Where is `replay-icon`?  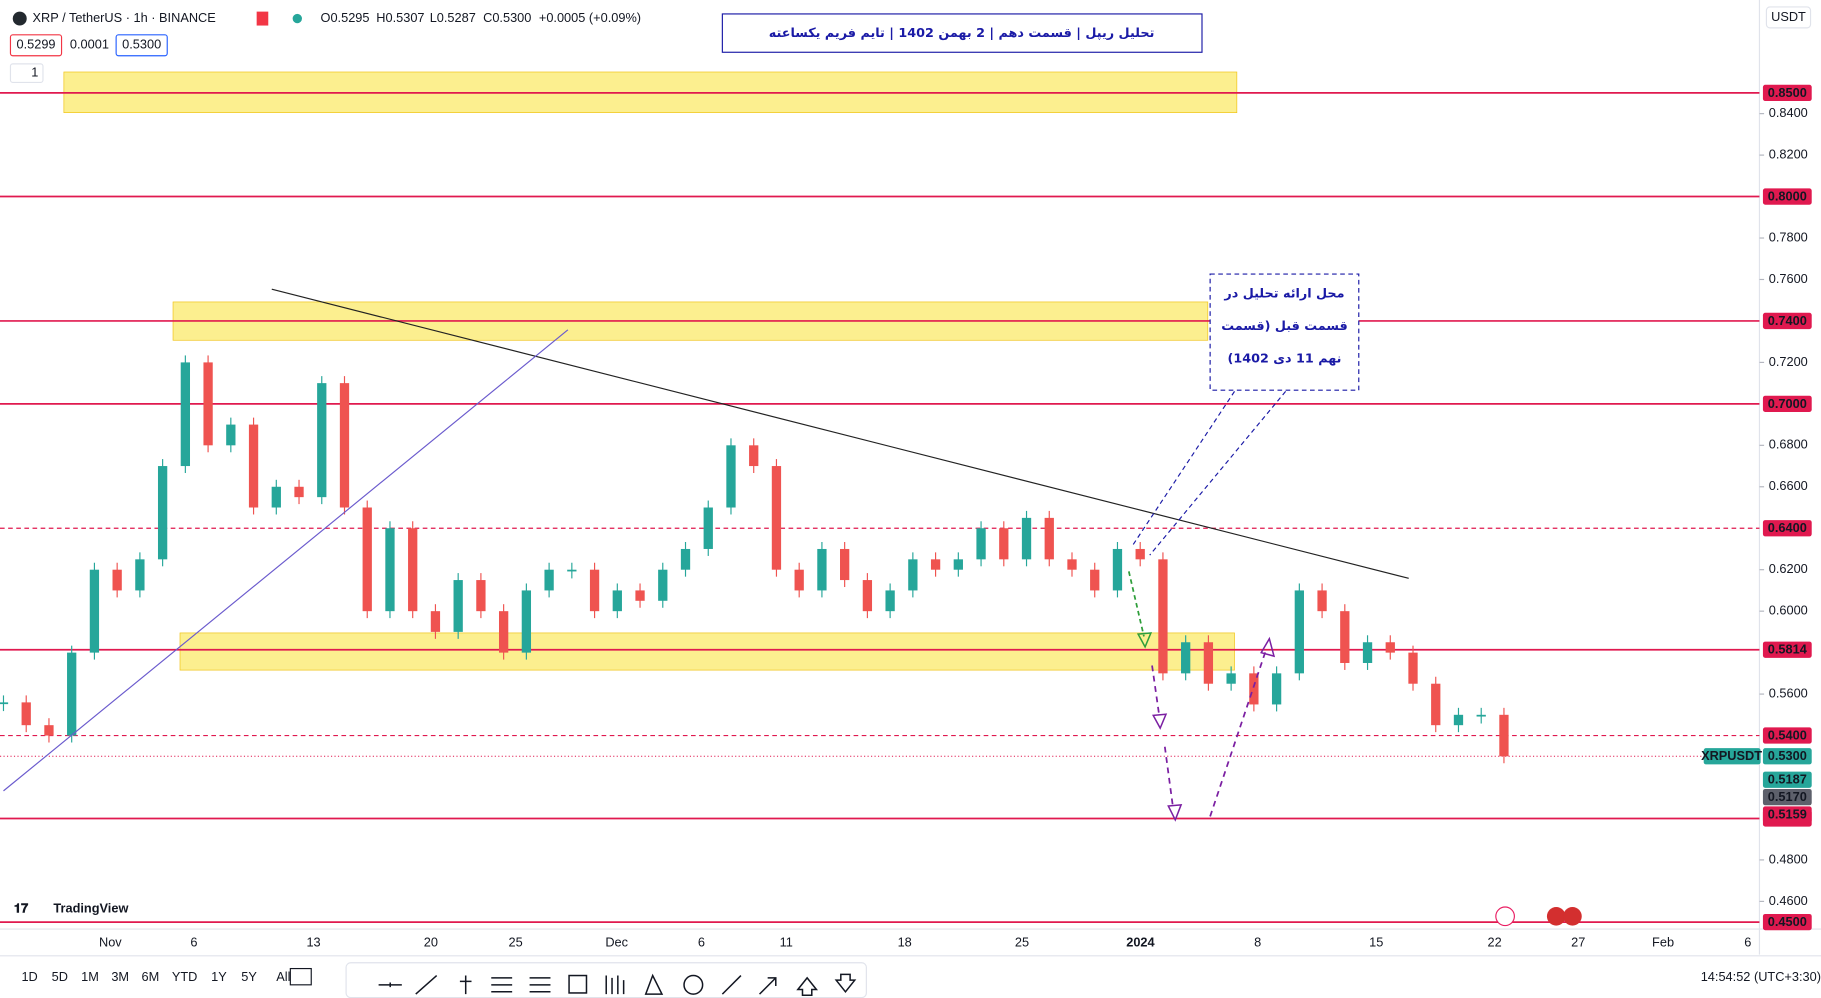 replay-icon is located at coordinates (300, 976).